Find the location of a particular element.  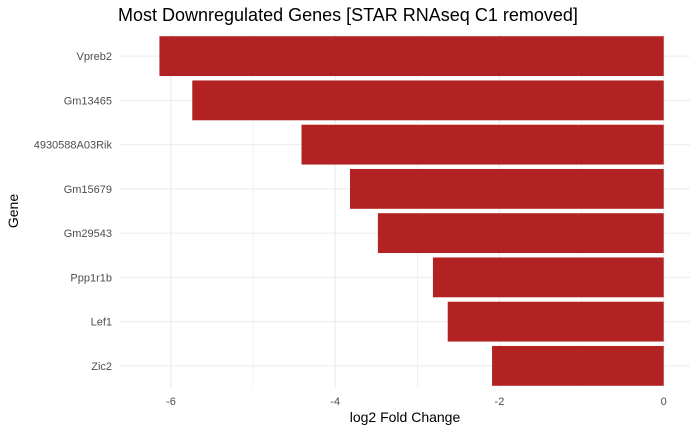

bar-vpreb2 is located at coordinates (411, 56).